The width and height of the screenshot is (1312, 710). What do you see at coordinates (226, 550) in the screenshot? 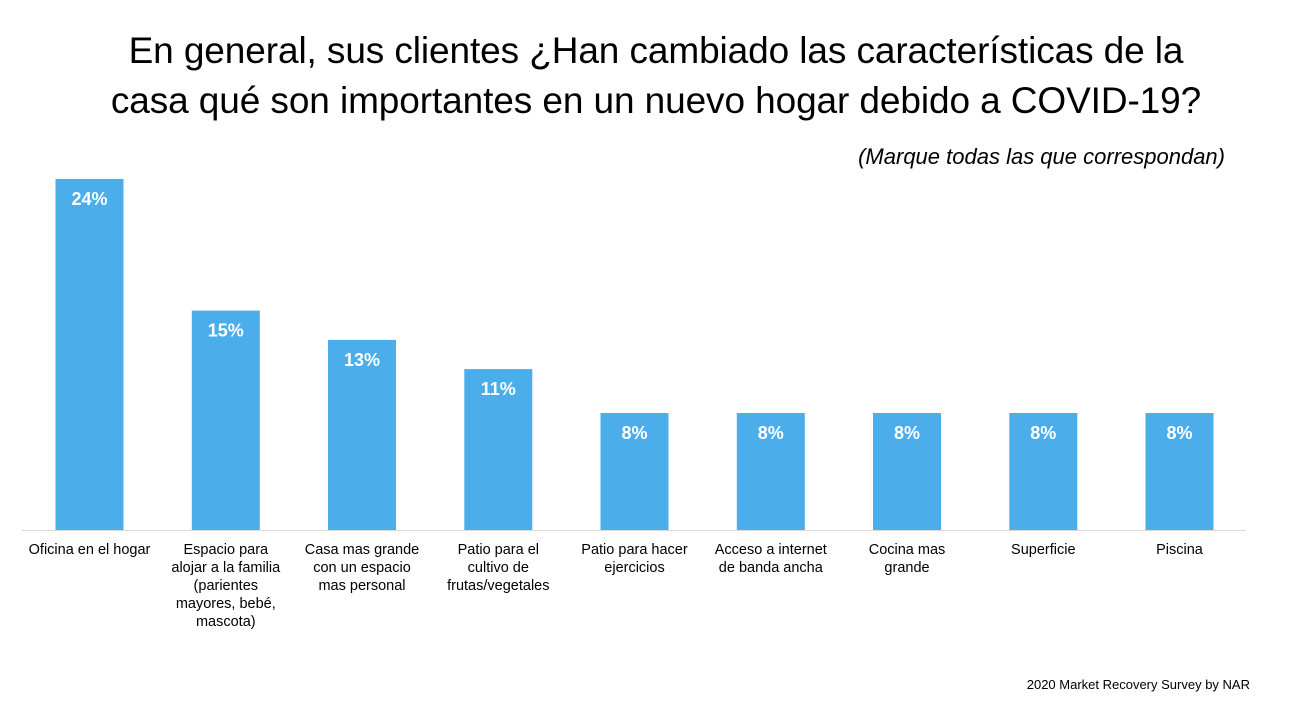
I see `category-label-line: Espacio para` at bounding box center [226, 550].